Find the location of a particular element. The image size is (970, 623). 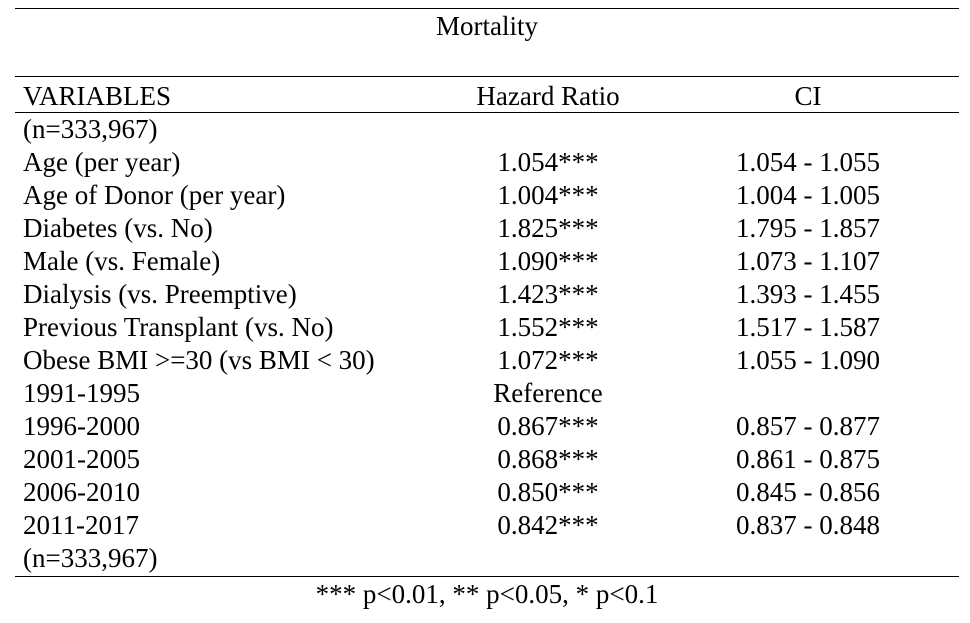

row-hazard-ratio: 1.552*** is located at coordinates (548, 327).